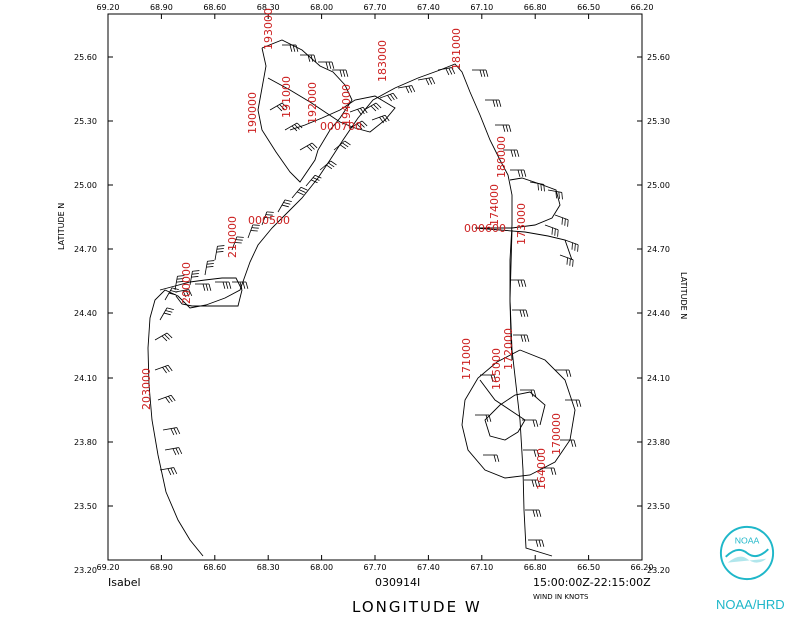  What do you see at coordinates (481, 567) in the screenshot?
I see `lon-tick-bottom: 67.10` at bounding box center [481, 567].